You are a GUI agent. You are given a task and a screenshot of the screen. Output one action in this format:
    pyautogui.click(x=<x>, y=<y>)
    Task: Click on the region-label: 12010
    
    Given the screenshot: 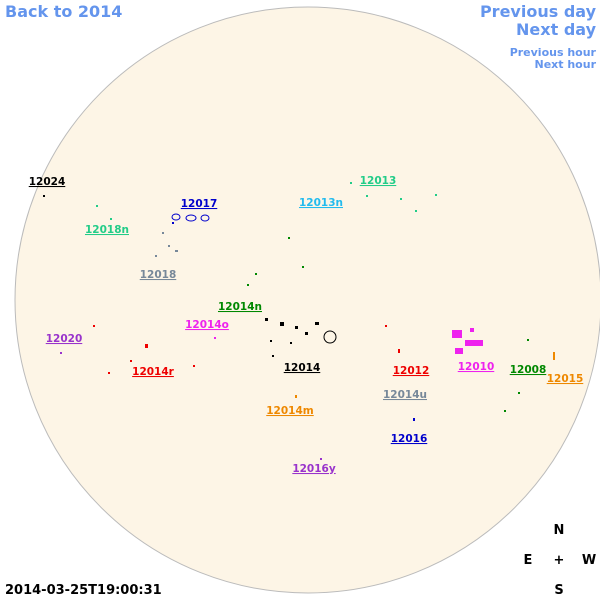 What is the action you would take?
    pyautogui.click(x=476, y=367)
    